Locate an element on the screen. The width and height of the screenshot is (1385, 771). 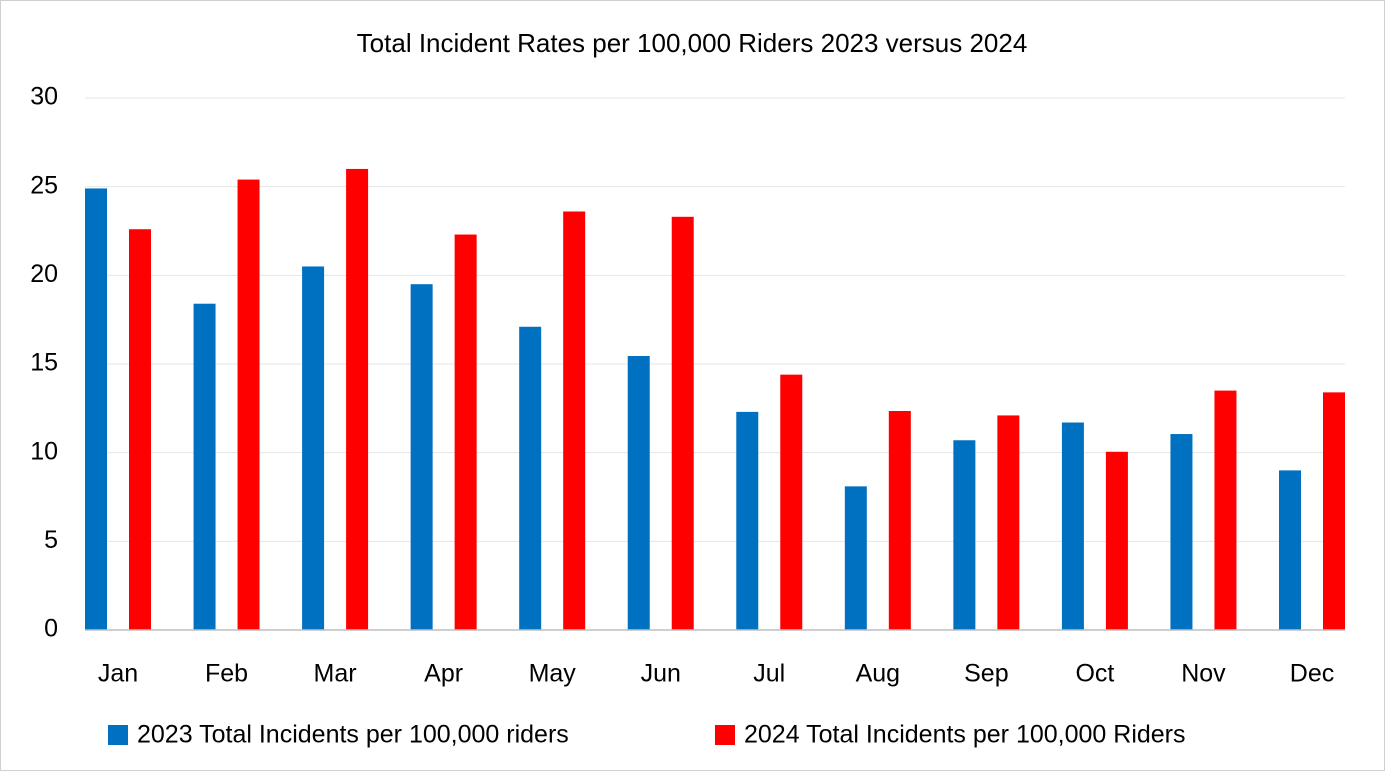
x-tick-label: Dec is located at coordinates (1312, 674).